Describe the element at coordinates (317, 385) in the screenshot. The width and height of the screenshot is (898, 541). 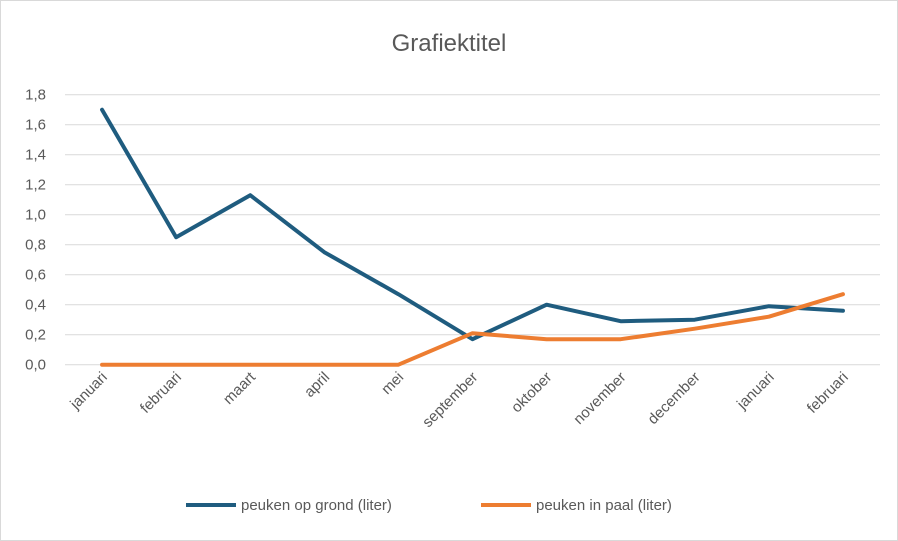
I see `x-tick-label: april` at that location.